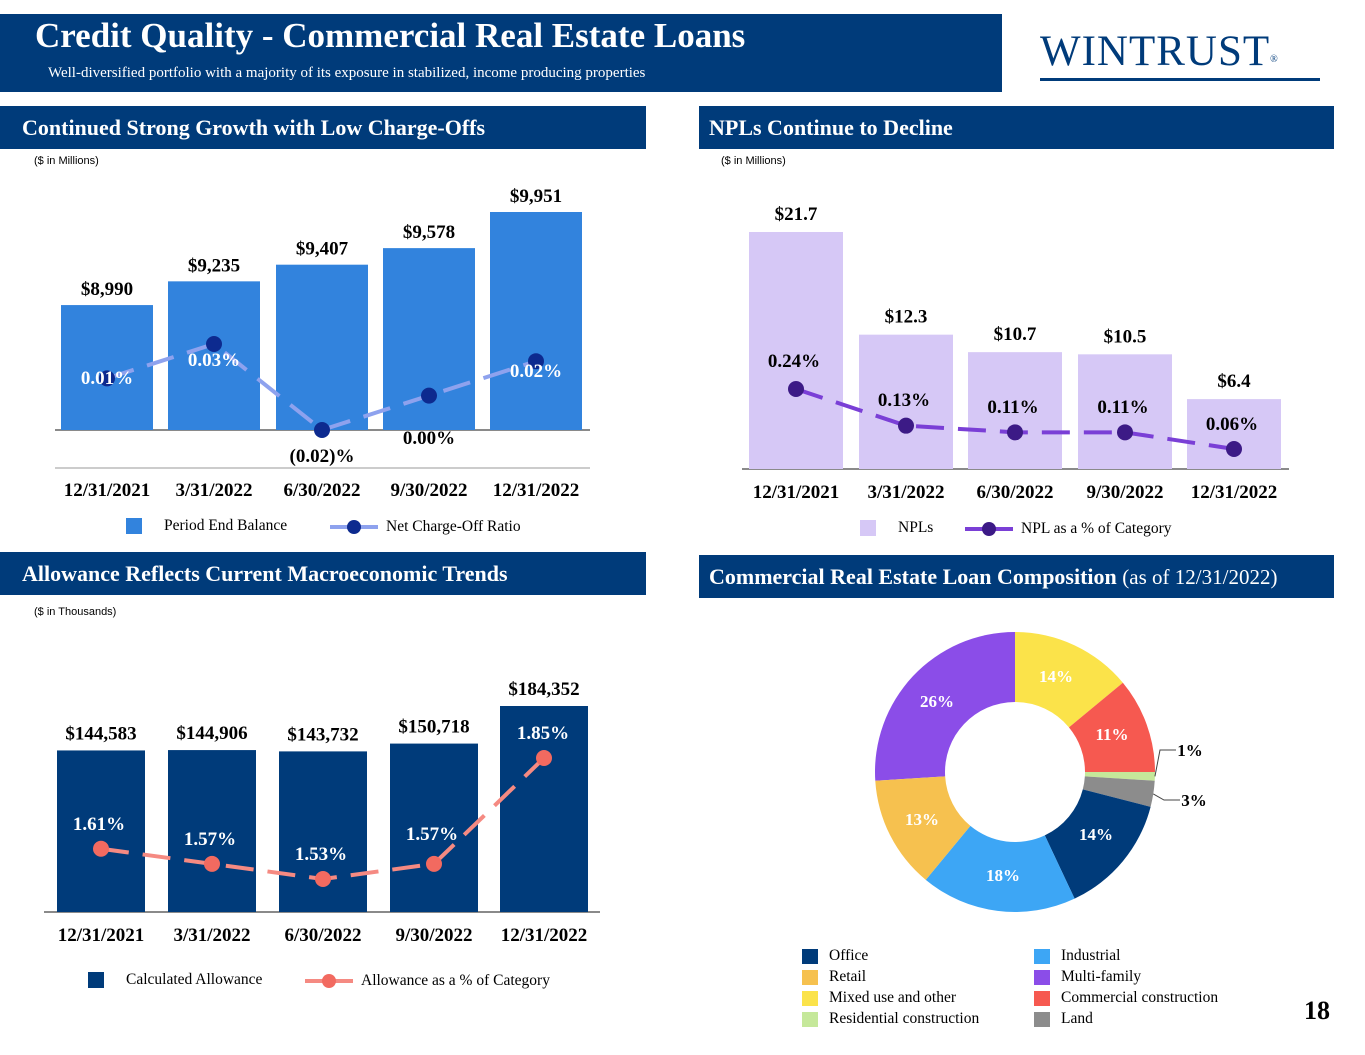 Image resolution: width=1365 pixels, height=1055 pixels. I want to click on composition-legend-item: Mixed use and other, so click(879, 998).